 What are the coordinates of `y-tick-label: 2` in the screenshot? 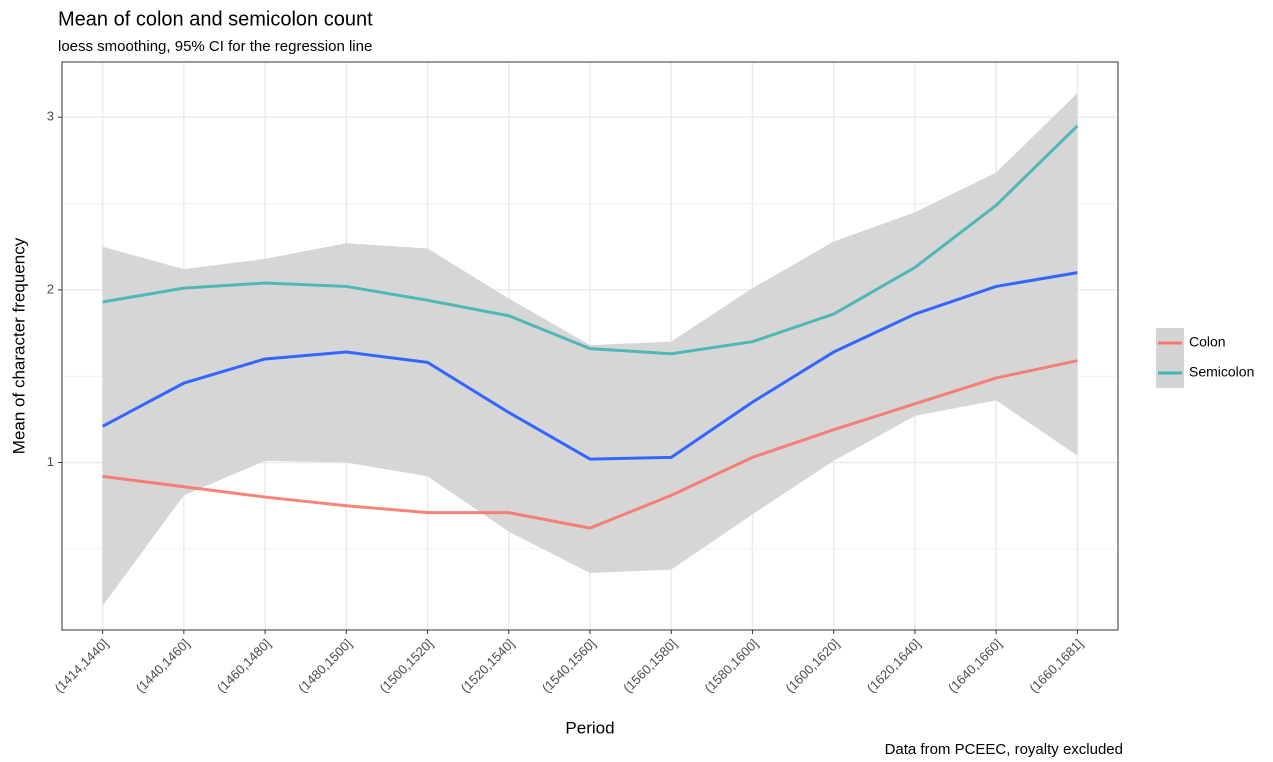 It's located at (50, 288).